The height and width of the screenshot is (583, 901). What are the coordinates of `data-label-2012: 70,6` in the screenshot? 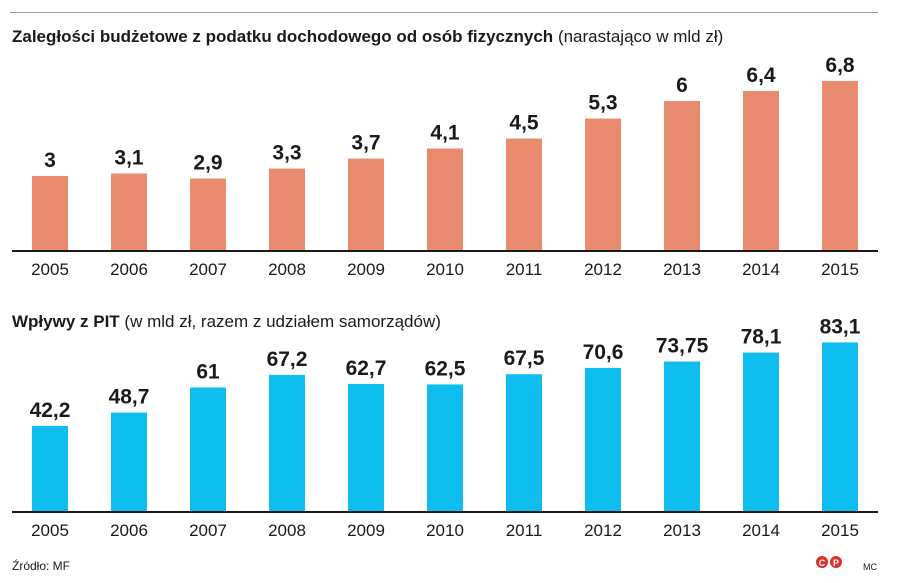 It's located at (603, 352).